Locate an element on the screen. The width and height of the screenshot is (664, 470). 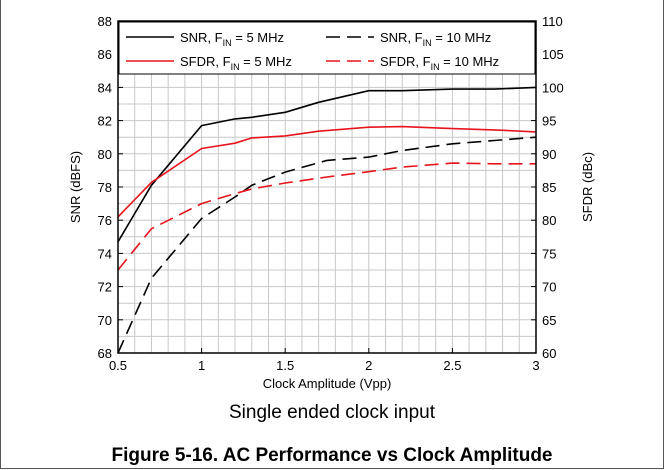
y-tick-label-right: 80 is located at coordinates (549, 220).